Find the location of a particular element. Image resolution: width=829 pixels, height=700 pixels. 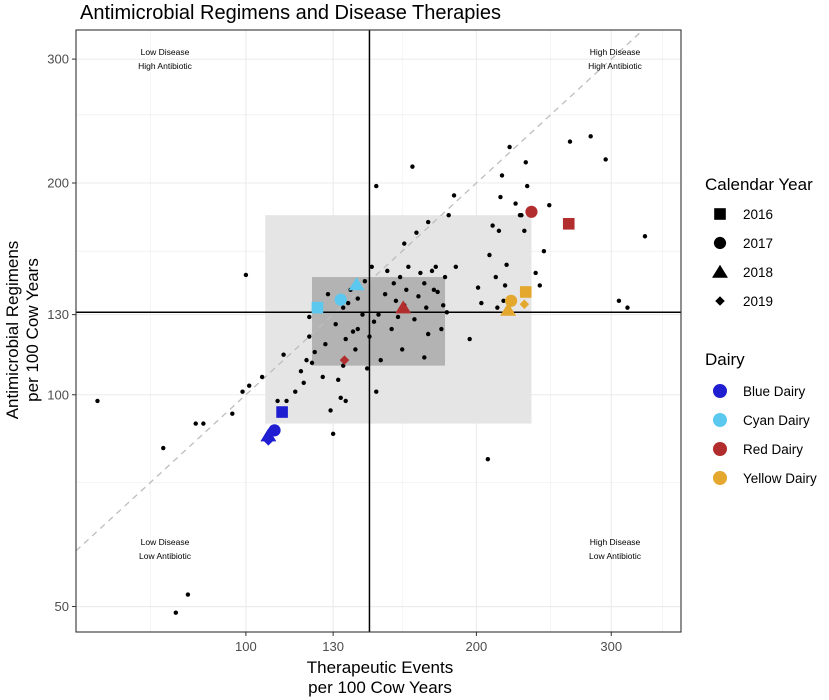

dairy-point-blue-dairy-2019 is located at coordinates (268, 441).